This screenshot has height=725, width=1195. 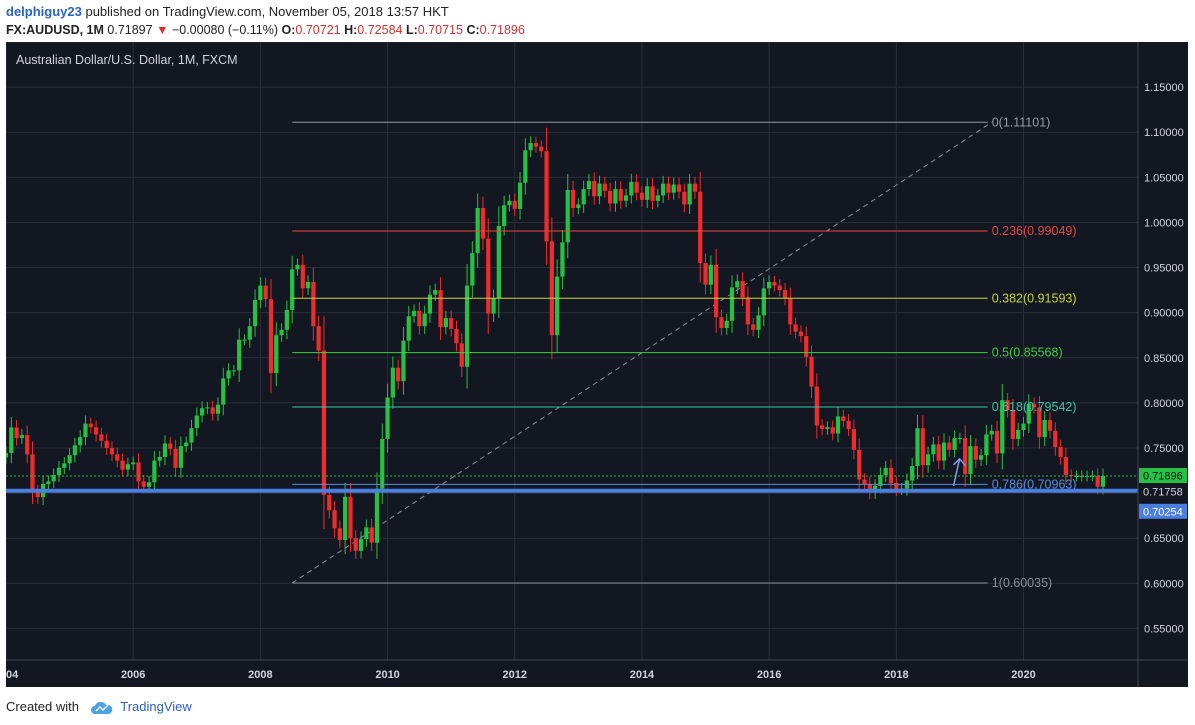 I want to click on footer: Created with TradingView, so click(x=99, y=707).